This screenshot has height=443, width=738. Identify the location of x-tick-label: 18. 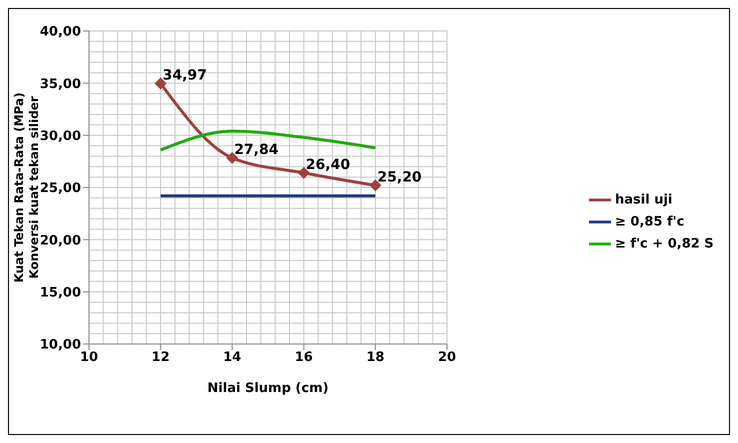
(375, 358).